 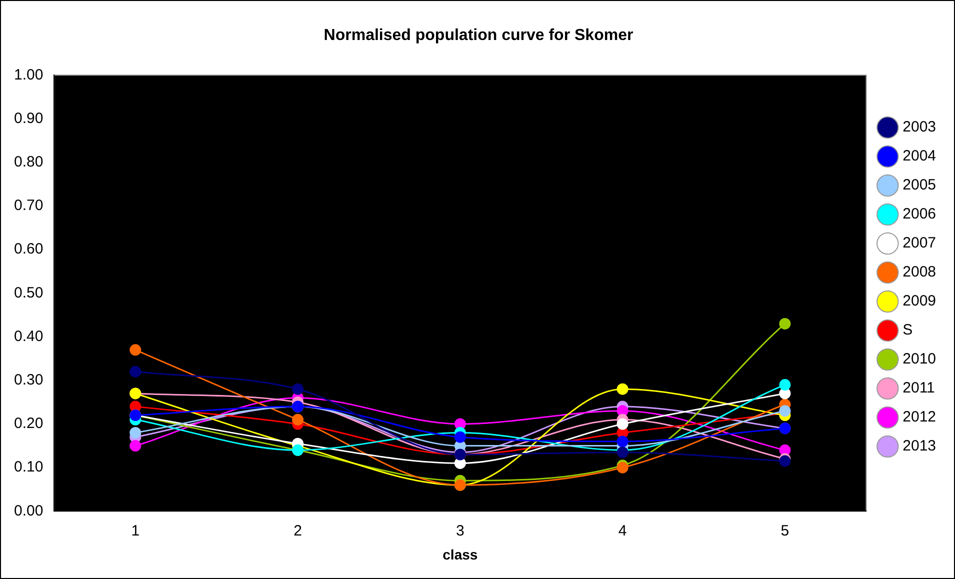 What do you see at coordinates (29, 293) in the screenshot?
I see `y-tick-label: 0.50` at bounding box center [29, 293].